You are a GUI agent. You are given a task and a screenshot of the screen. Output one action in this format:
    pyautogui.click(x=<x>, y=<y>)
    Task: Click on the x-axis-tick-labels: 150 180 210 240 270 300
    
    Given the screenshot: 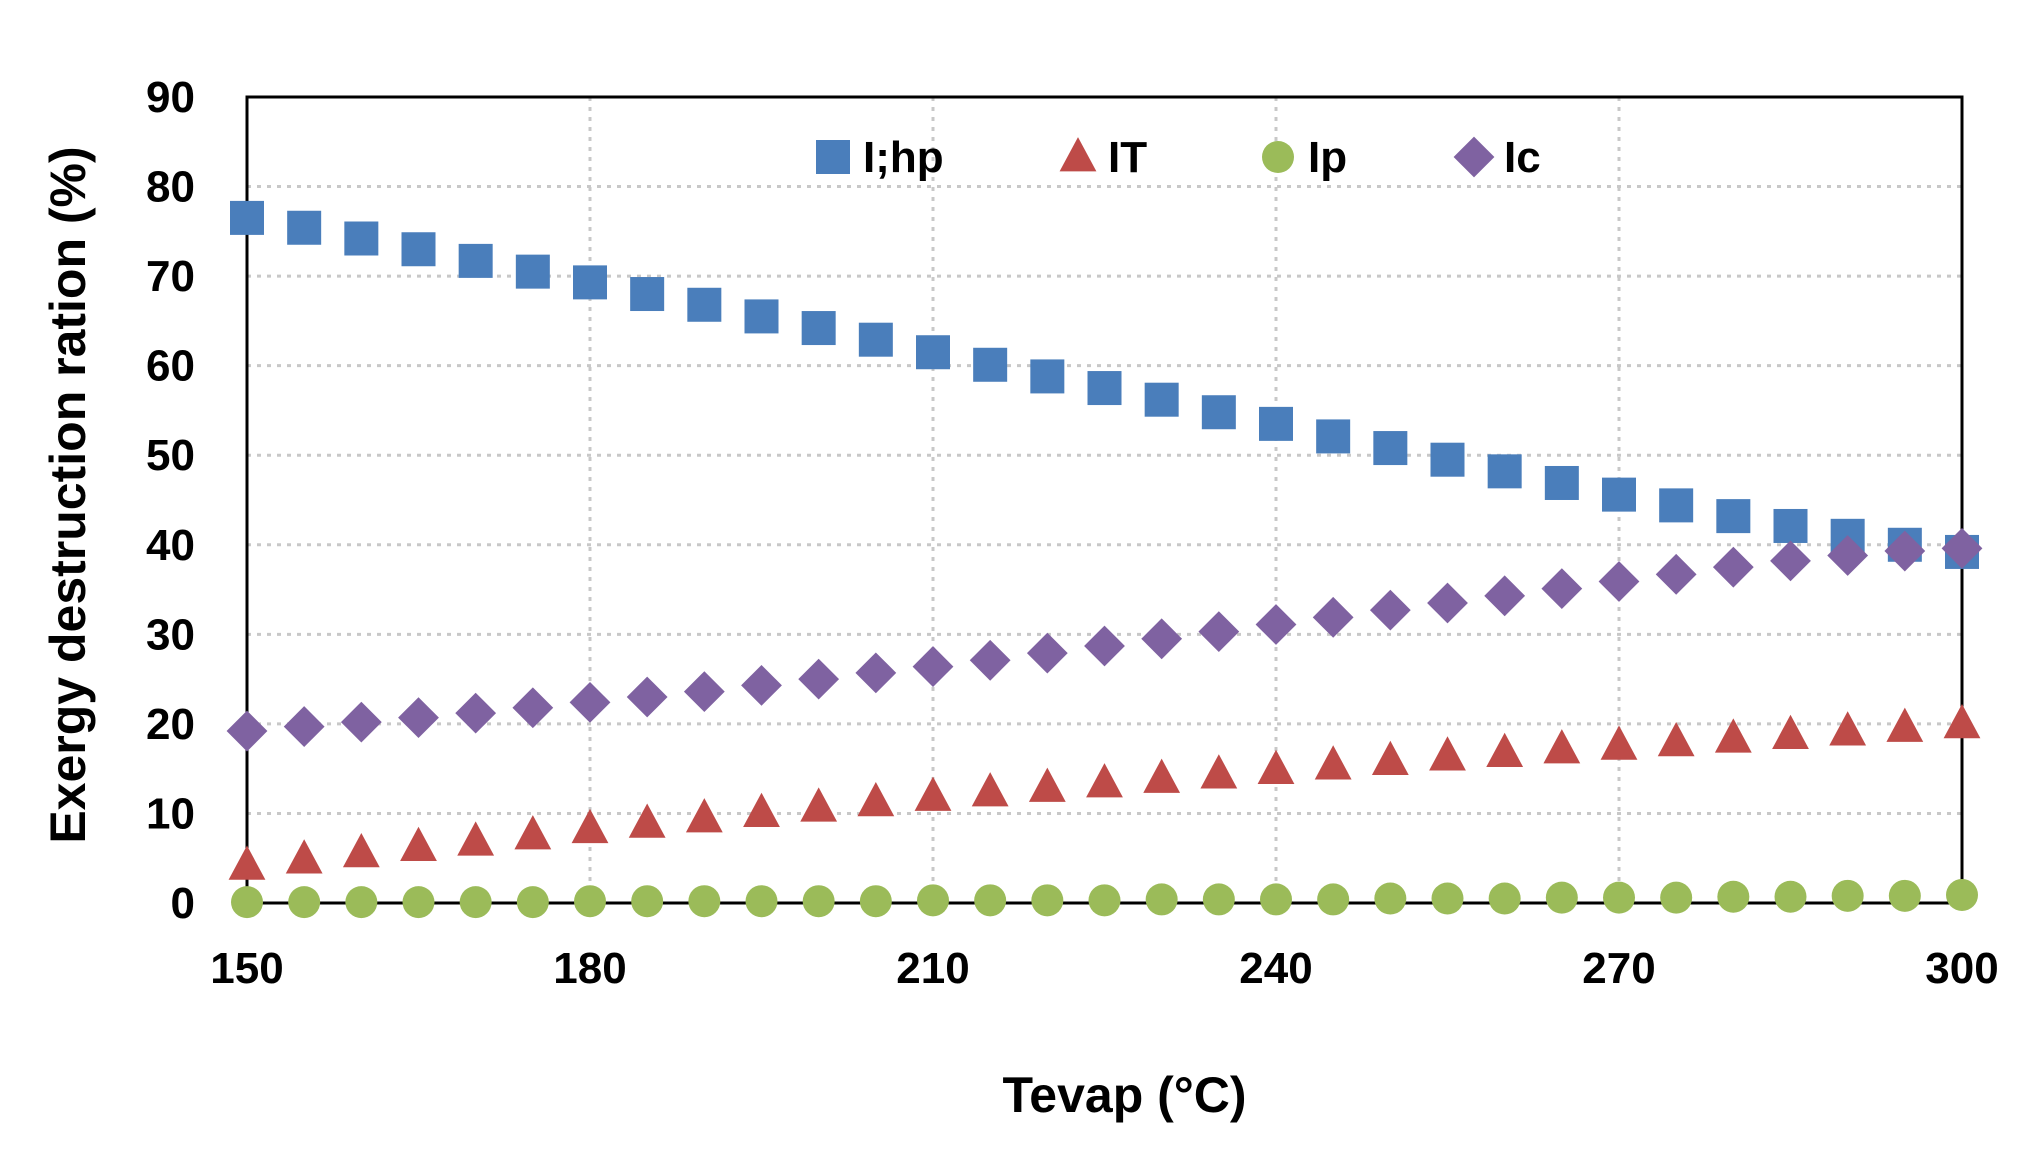 What is the action you would take?
    pyautogui.click(x=1104, y=968)
    